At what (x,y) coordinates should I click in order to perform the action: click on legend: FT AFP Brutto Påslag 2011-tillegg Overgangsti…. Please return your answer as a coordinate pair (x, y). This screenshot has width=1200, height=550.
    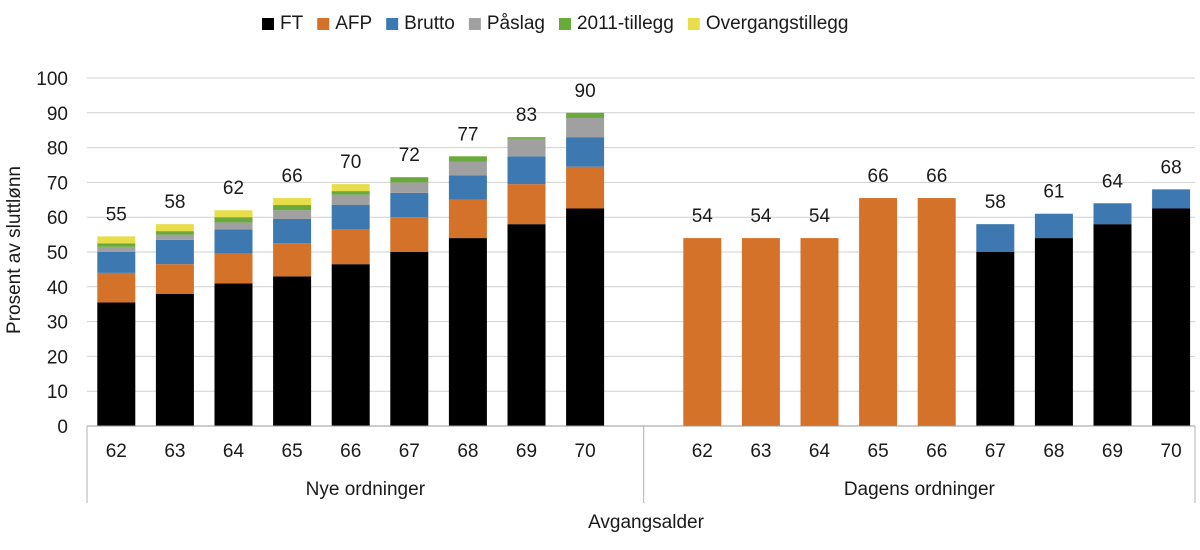
    Looking at the image, I should click on (555, 23).